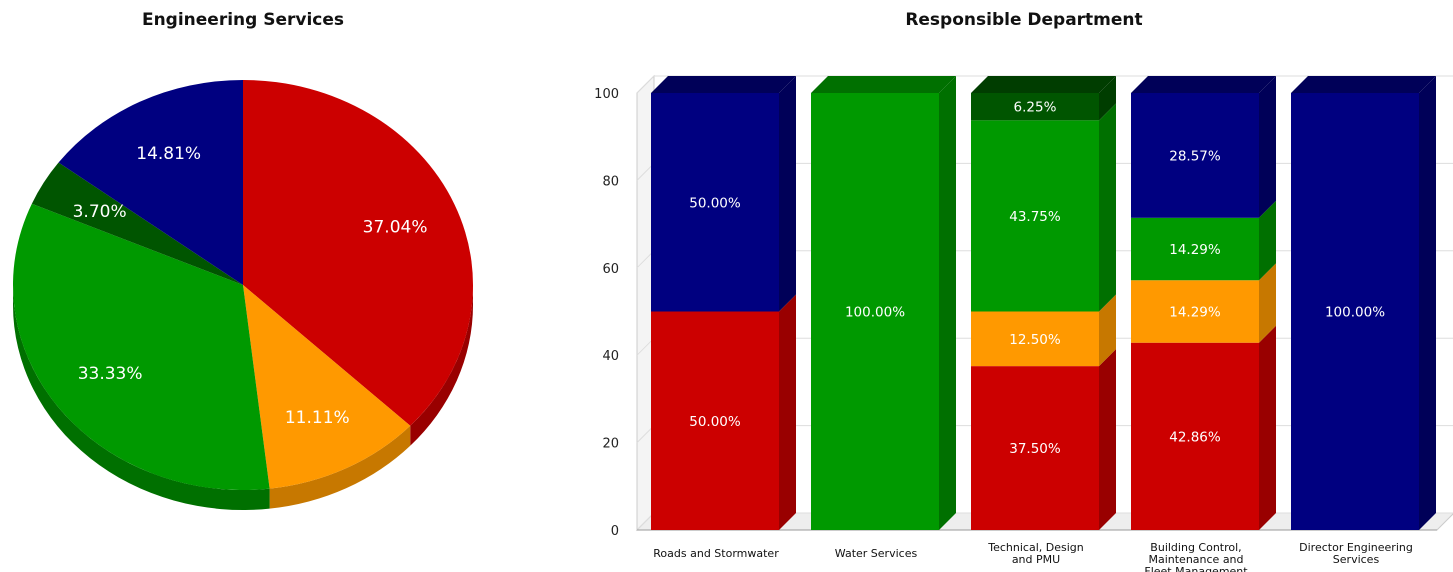 Image resolution: width=1453 pixels, height=572 pixels. I want to click on bar-label-3-0: 42.86%, so click(1195, 437).